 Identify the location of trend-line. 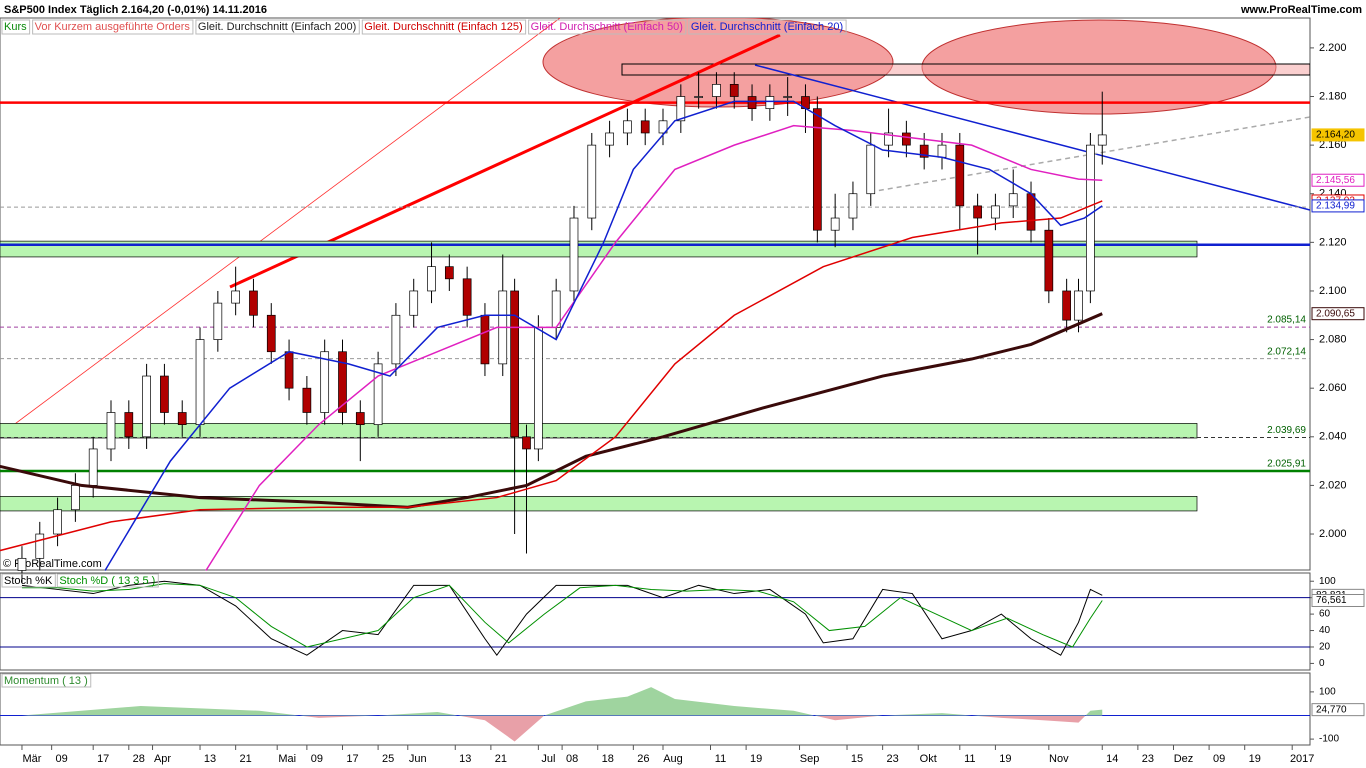
(1089, 154).